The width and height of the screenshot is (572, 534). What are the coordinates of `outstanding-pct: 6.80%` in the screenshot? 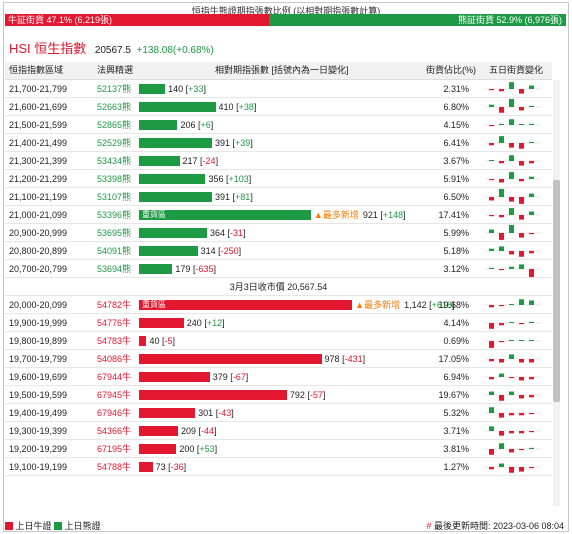 It's located at (456, 107).